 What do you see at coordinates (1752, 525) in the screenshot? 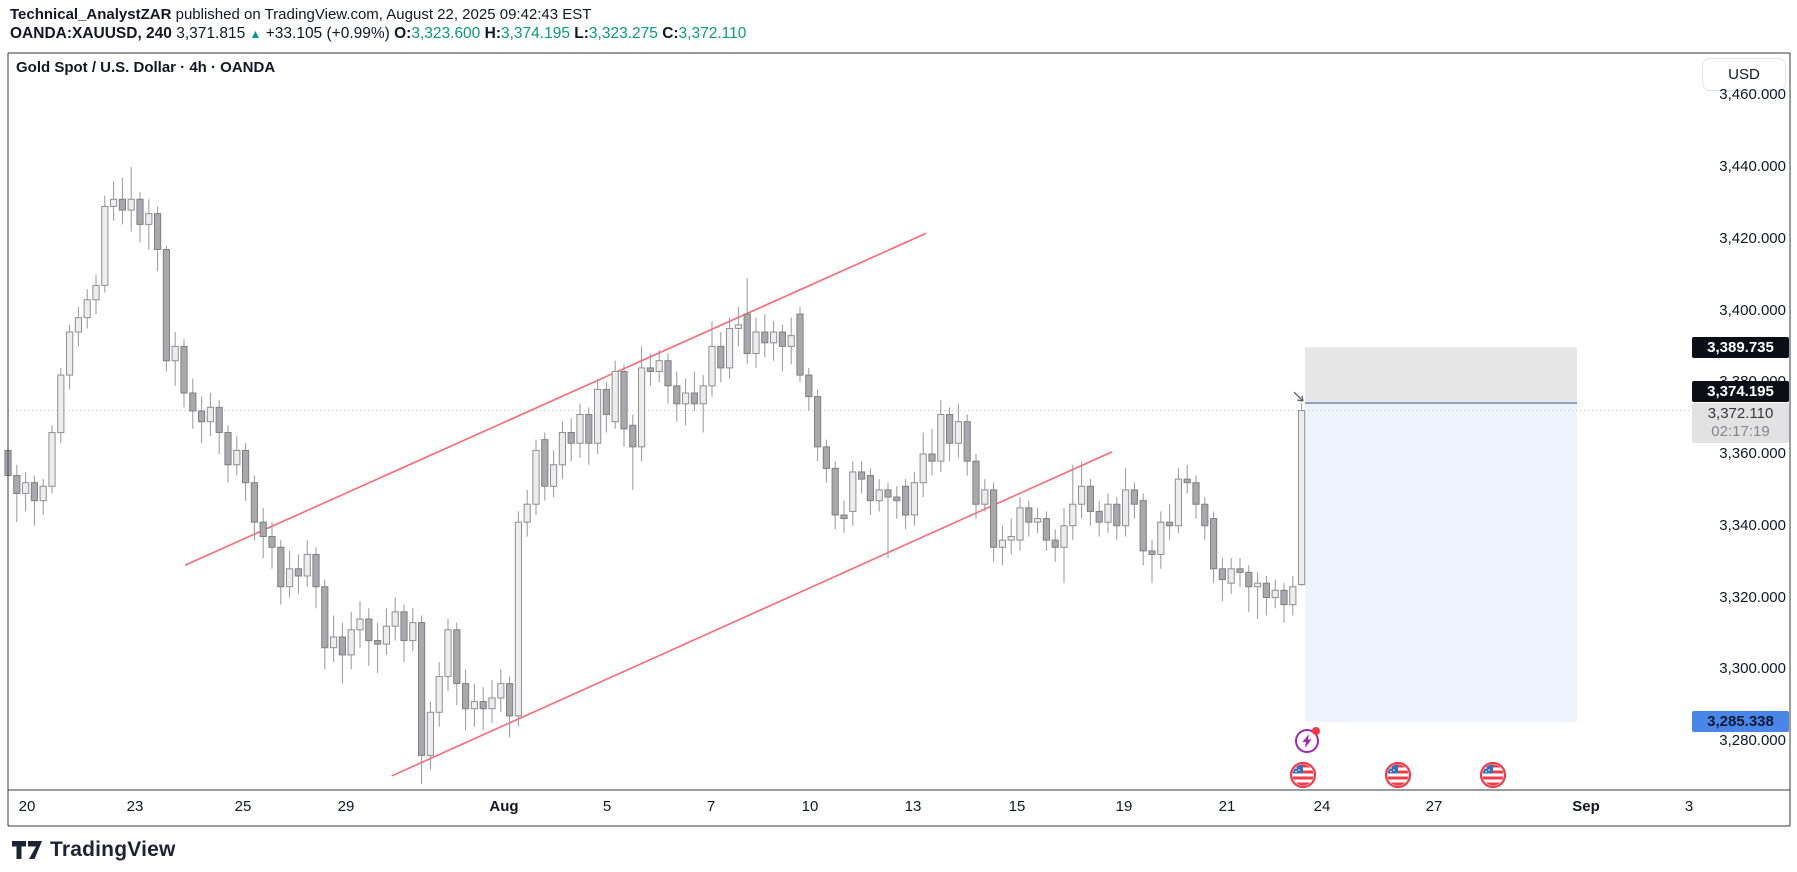
I see `price-tick-label: 3,340.000` at bounding box center [1752, 525].